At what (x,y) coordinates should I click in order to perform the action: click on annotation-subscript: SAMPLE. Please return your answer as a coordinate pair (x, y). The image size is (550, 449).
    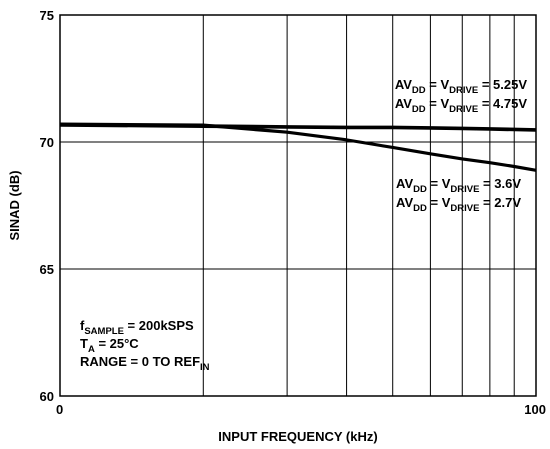
    Looking at the image, I should click on (104, 331).